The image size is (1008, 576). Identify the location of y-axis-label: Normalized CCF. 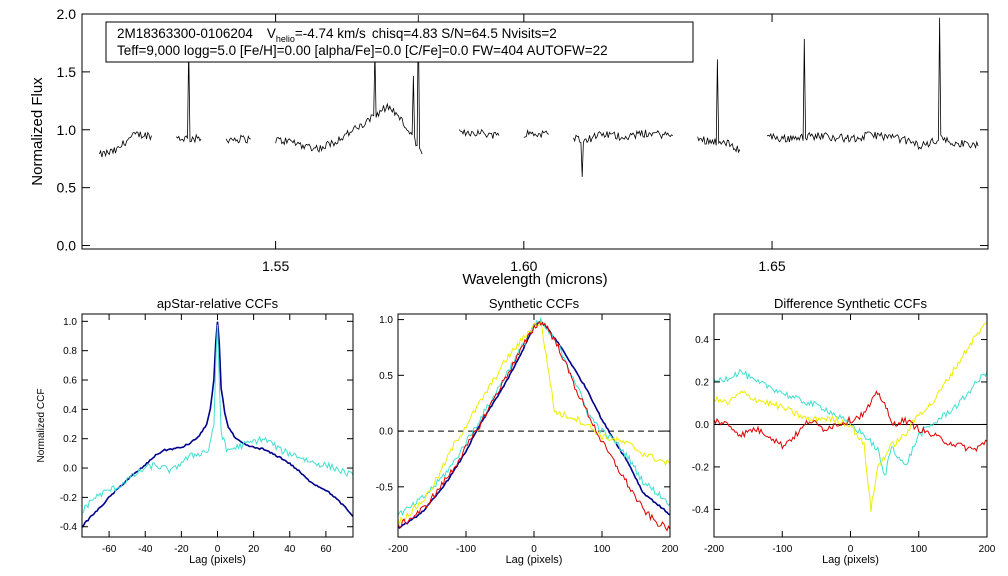
(41, 426).